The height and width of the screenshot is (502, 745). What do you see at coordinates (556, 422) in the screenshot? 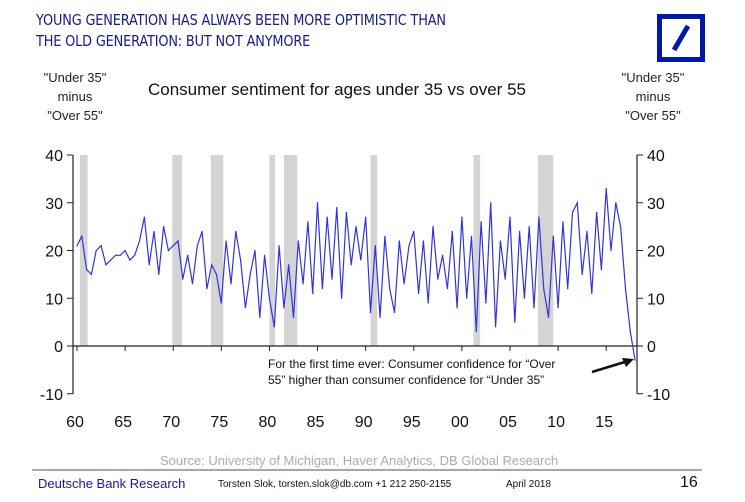
I see `x-tick-label: 10` at bounding box center [556, 422].